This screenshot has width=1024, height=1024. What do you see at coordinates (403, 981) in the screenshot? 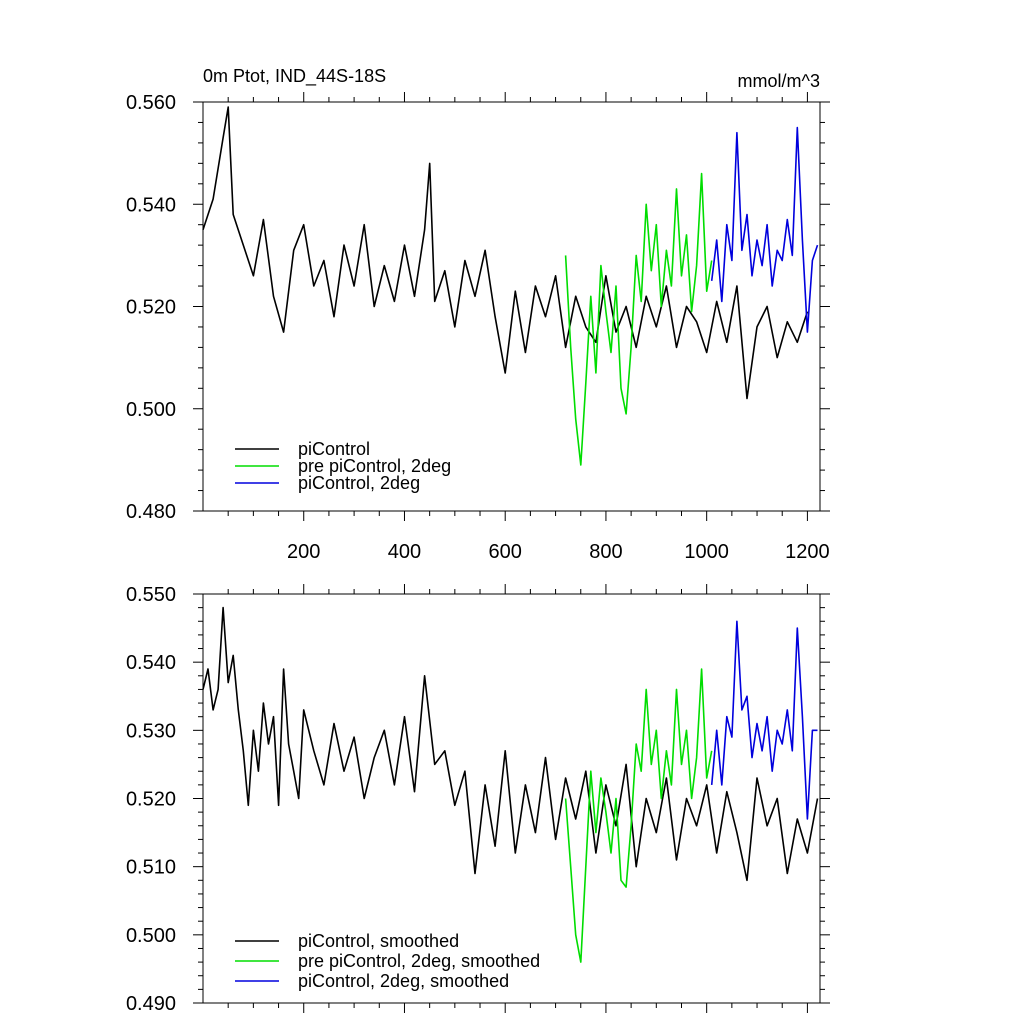
I see `legend-label: piControl, 2deg, smoothed` at bounding box center [403, 981].